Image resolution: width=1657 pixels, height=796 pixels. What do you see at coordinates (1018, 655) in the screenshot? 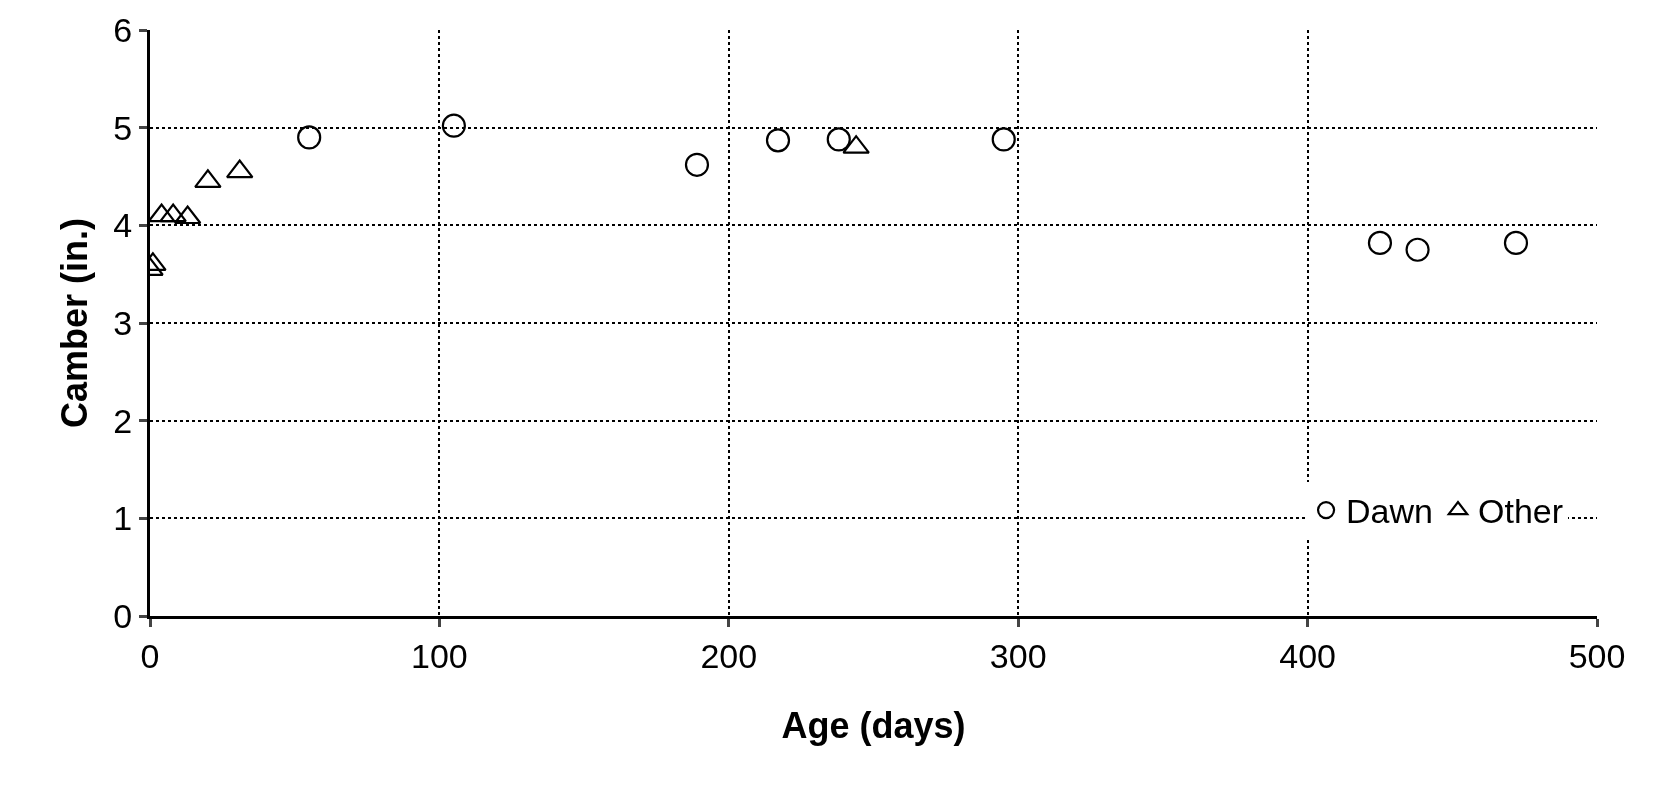
I see `x-tick-label: 300` at bounding box center [1018, 655].